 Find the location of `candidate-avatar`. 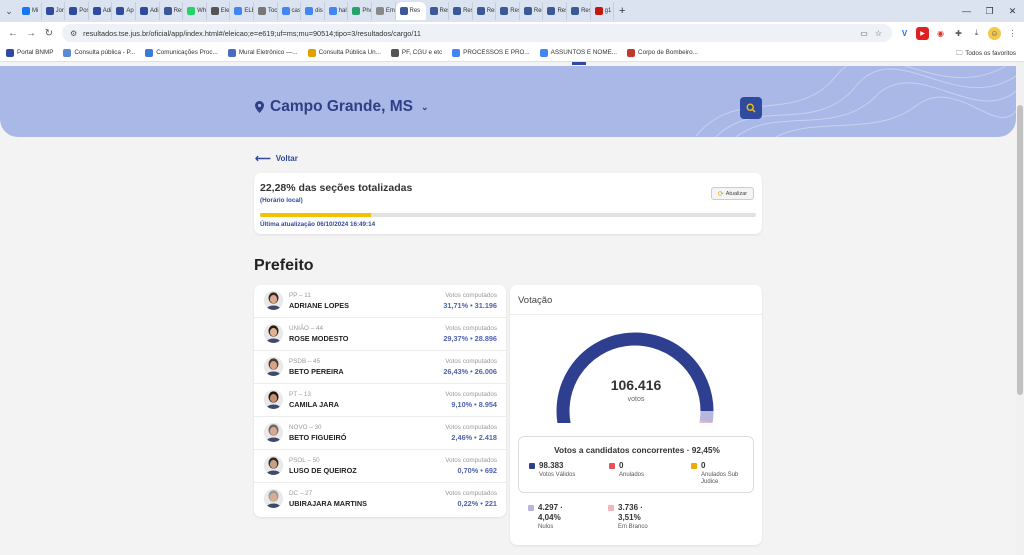

candidate-avatar is located at coordinates (273, 333).